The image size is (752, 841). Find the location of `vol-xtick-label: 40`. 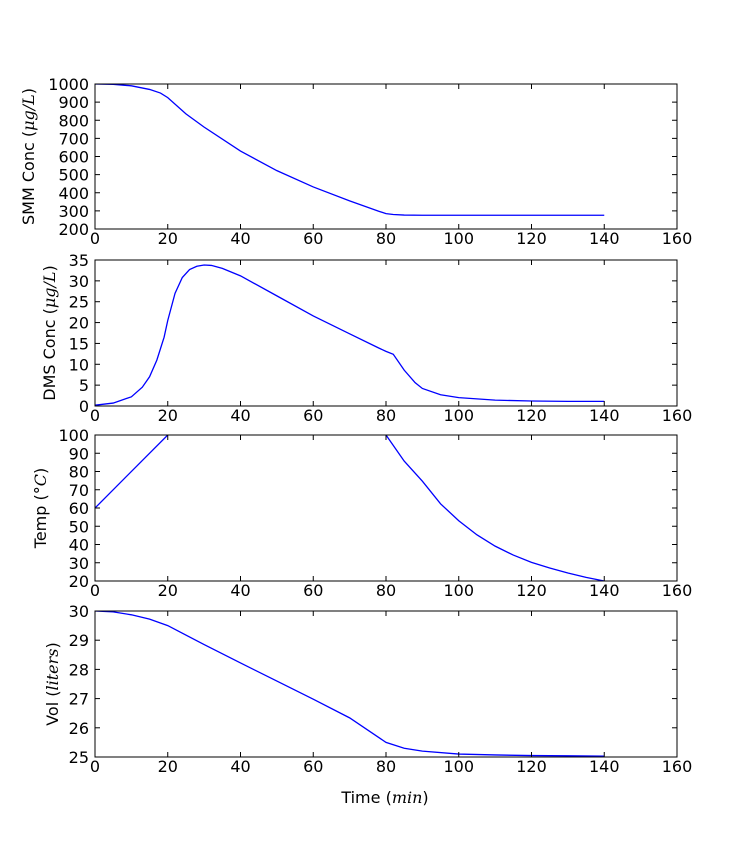

vol-xtick-label: 40 is located at coordinates (240, 766).